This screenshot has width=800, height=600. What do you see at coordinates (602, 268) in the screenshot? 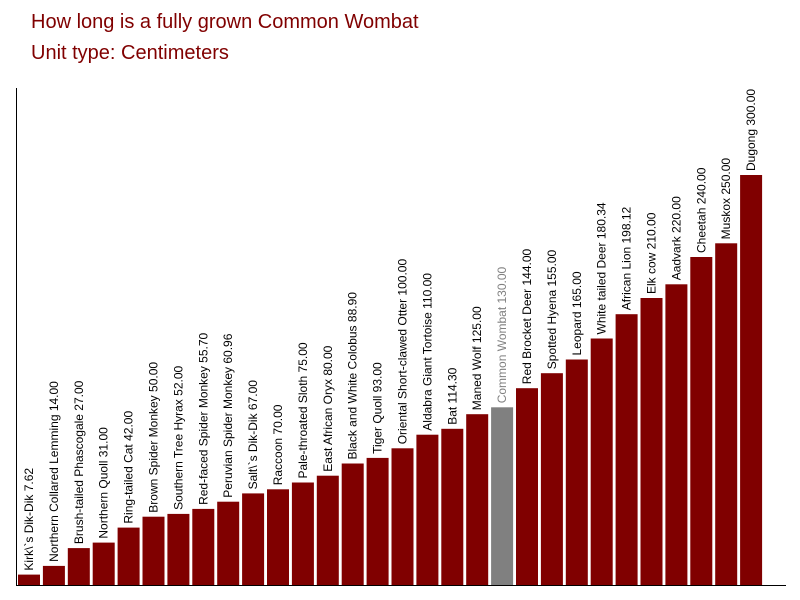
I see `bar-label-23: White tailed Deer 180.34` at bounding box center [602, 268].